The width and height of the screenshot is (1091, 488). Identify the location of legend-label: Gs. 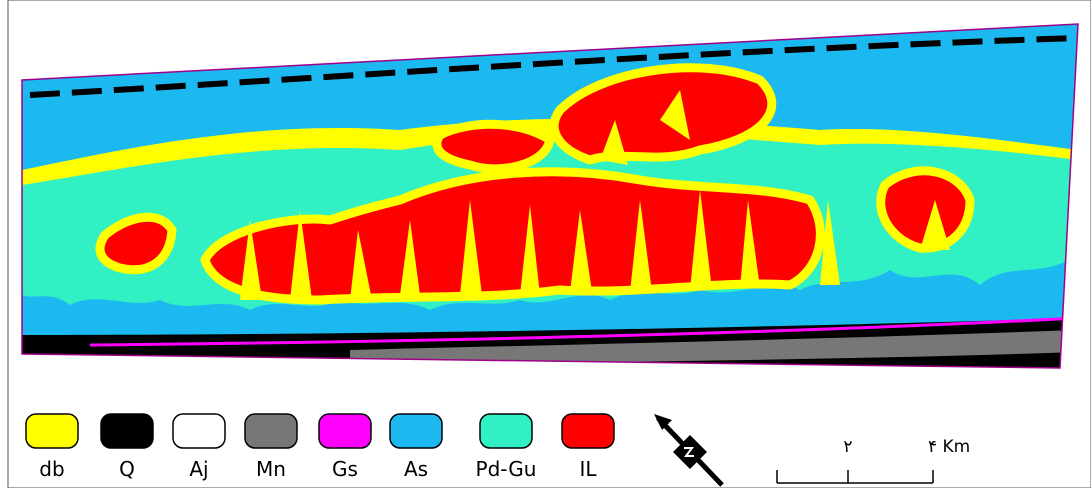
(345, 469).